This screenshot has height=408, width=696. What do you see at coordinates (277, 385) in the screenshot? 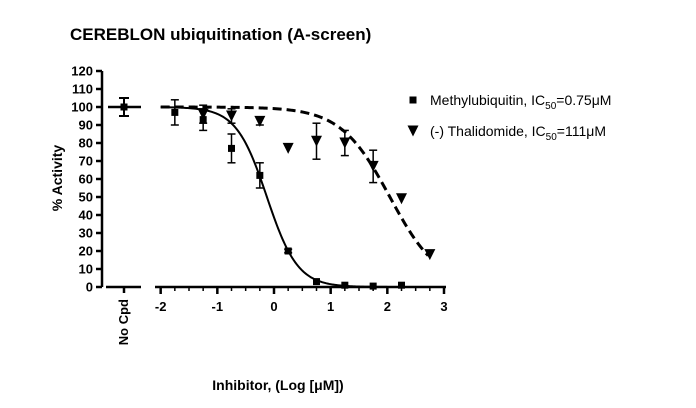
I see `x-axis-label: Inhibitor, (Log [μM])` at bounding box center [277, 385].